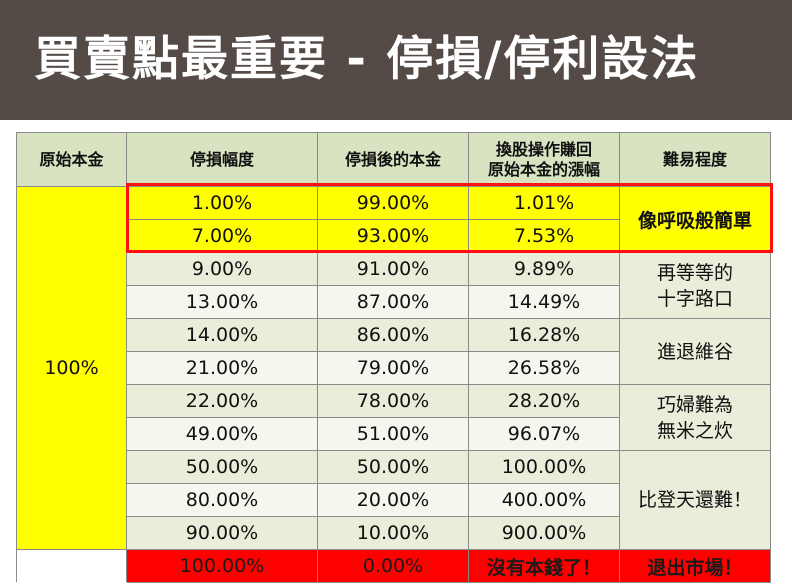 The width and height of the screenshot is (792, 587). I want to click on cell-stop-loss: 1.00%, so click(222, 203).